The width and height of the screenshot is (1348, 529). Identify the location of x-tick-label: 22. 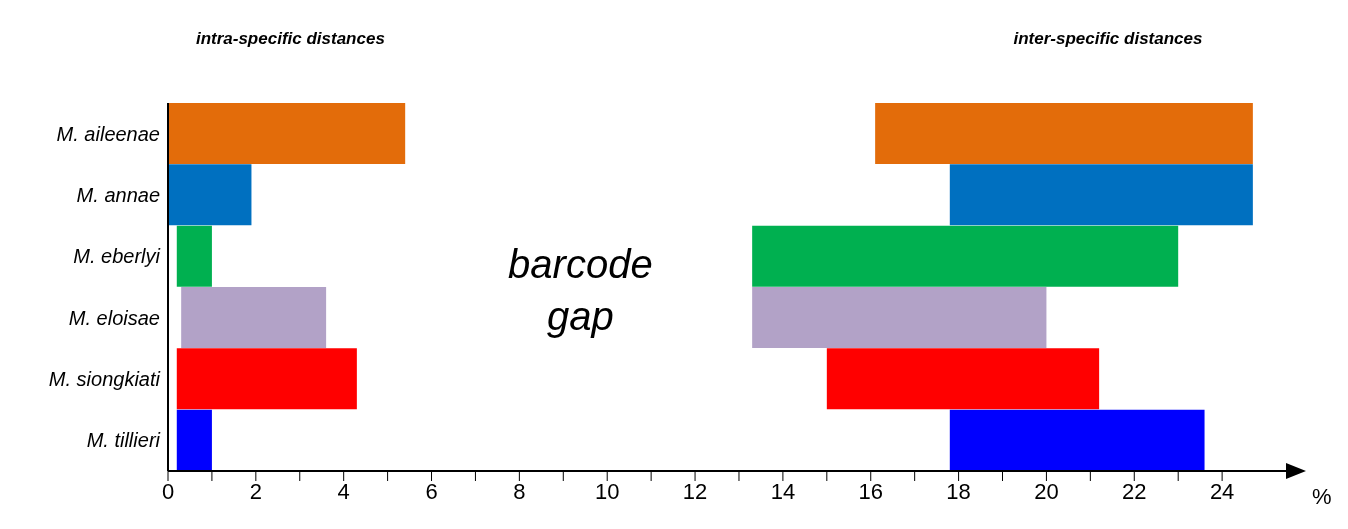
(1134, 491).